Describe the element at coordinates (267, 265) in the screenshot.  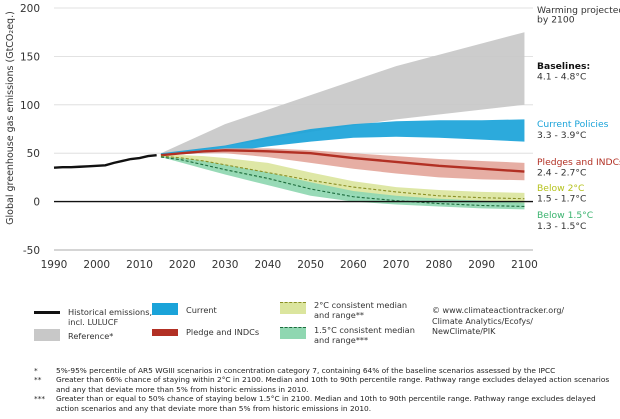
I see `x-tick-label: 2040` at that location.